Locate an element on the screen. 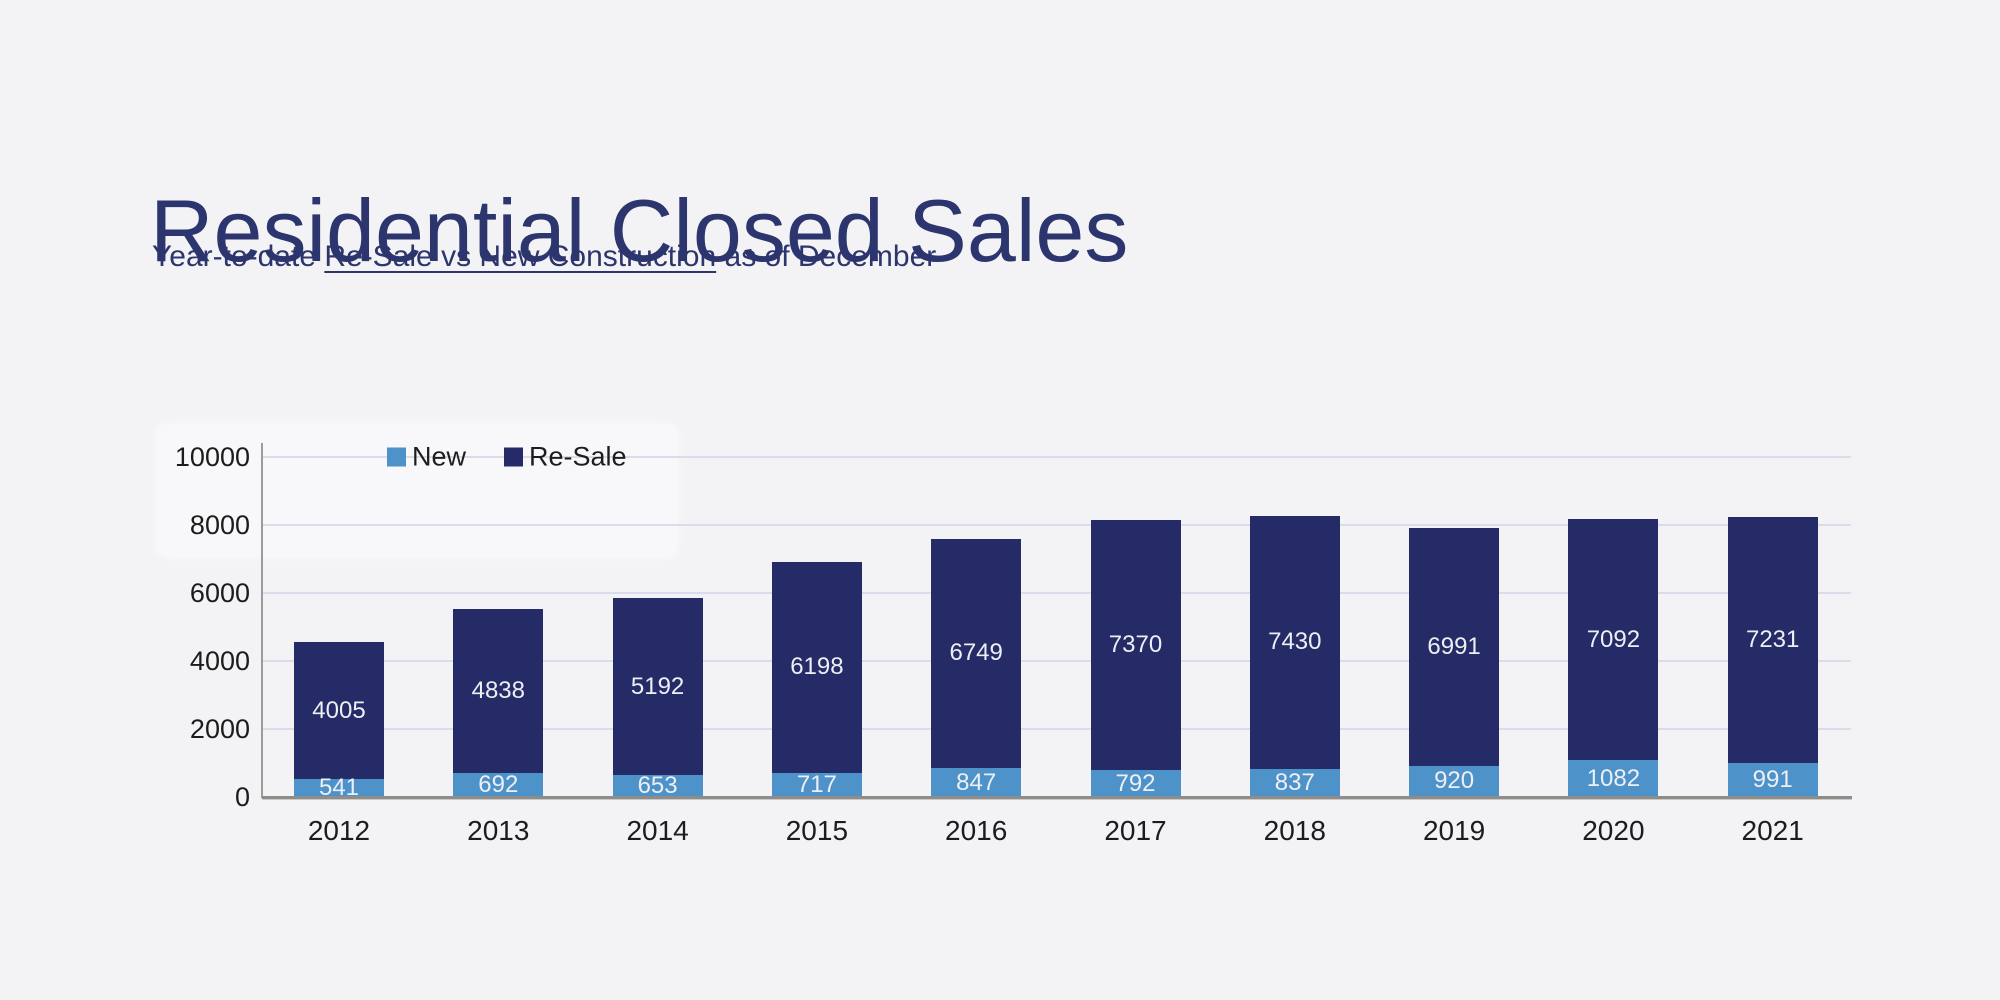 The height and width of the screenshot is (1000, 2000). x-tick-label-2014: 2014 is located at coordinates (657, 830).